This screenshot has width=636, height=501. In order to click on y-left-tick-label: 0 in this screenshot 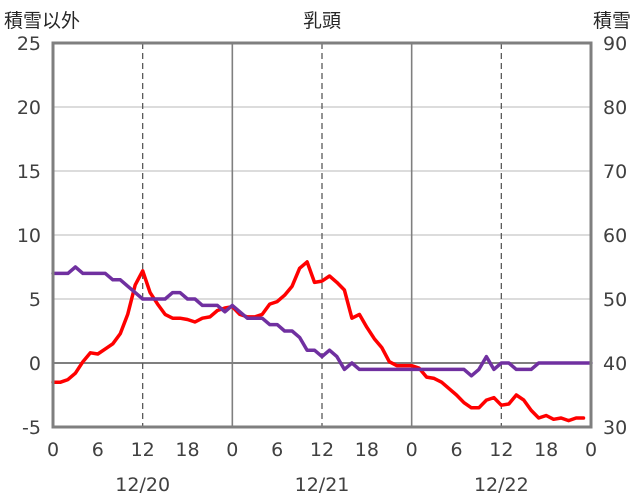, I will do `click(35, 364)`.